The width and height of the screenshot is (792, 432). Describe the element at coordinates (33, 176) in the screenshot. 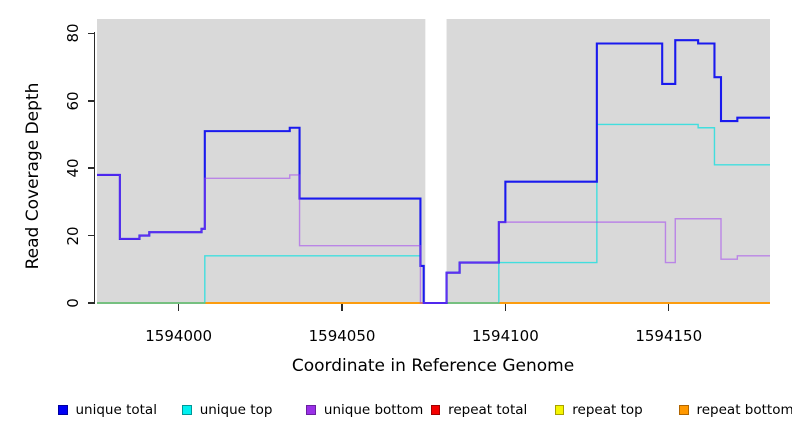

I see `y-axis-title: Read Coverage Depth` at that location.